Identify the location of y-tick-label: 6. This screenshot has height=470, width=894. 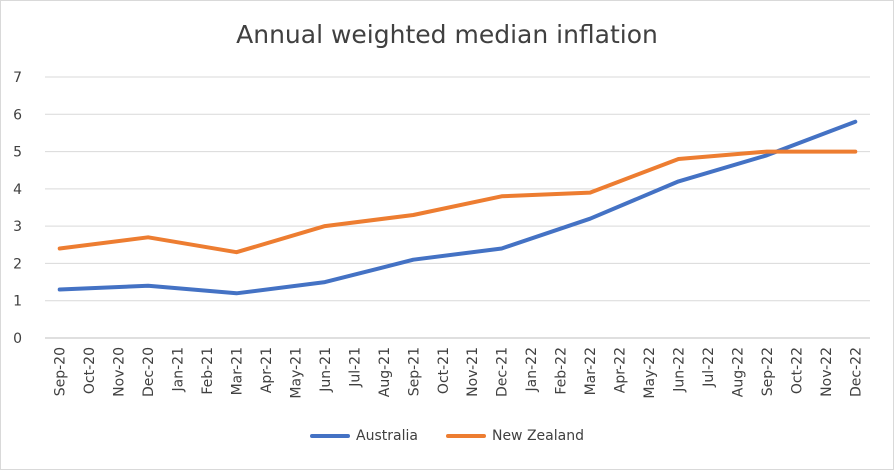
(17, 115).